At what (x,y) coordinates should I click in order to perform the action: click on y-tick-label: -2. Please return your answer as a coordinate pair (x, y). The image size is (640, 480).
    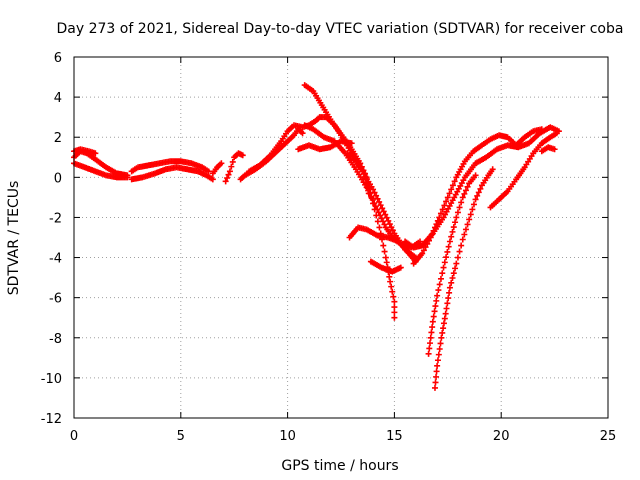
    Looking at the image, I should click on (55, 218).